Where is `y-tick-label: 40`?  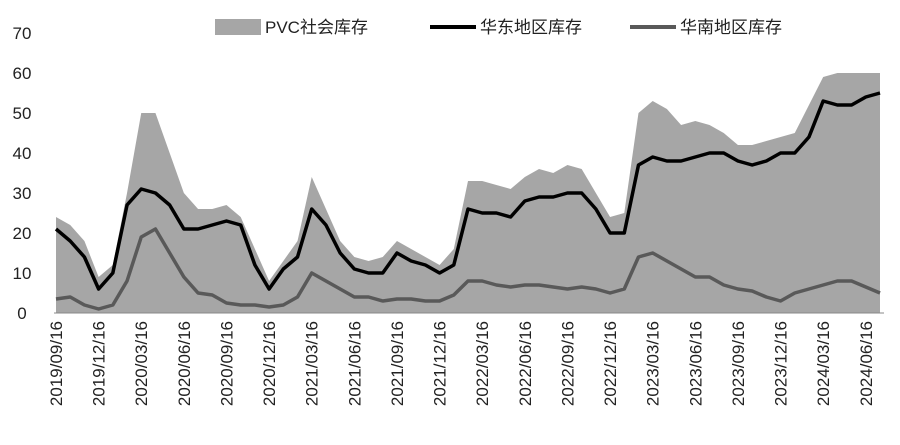 y-tick-label: 40 is located at coordinates (22, 153).